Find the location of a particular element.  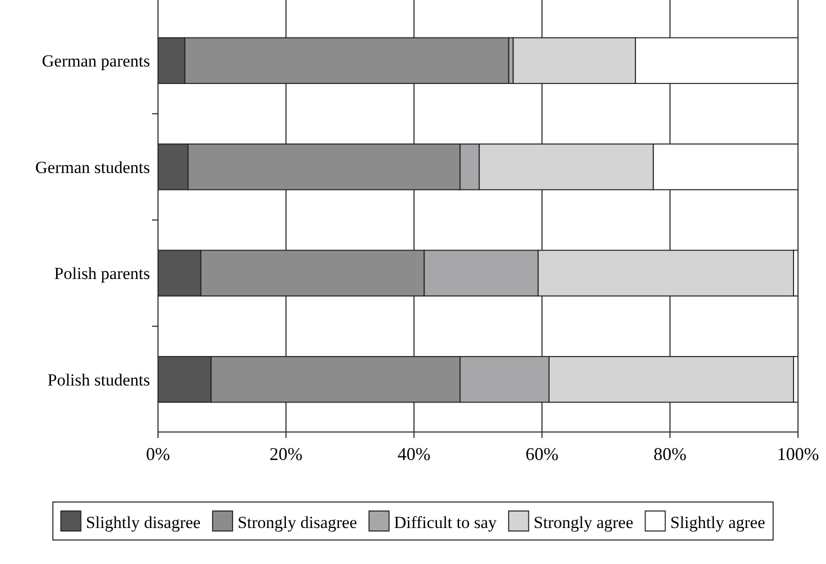

y-tick-label: German parents is located at coordinates (96, 61).